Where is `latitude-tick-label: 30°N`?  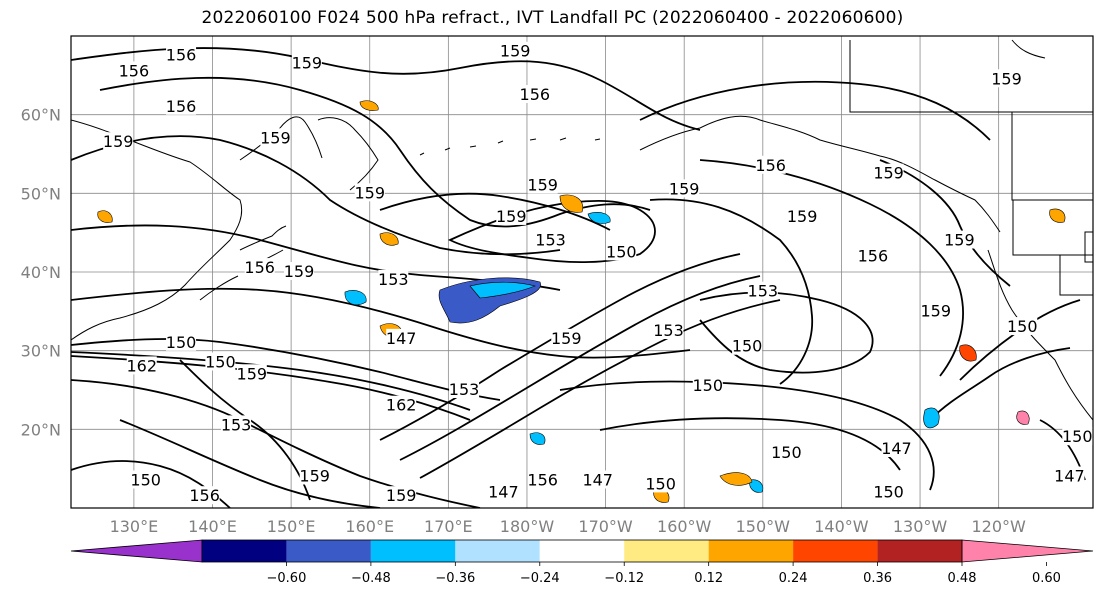 latitude-tick-label: 30°N is located at coordinates (41, 351).